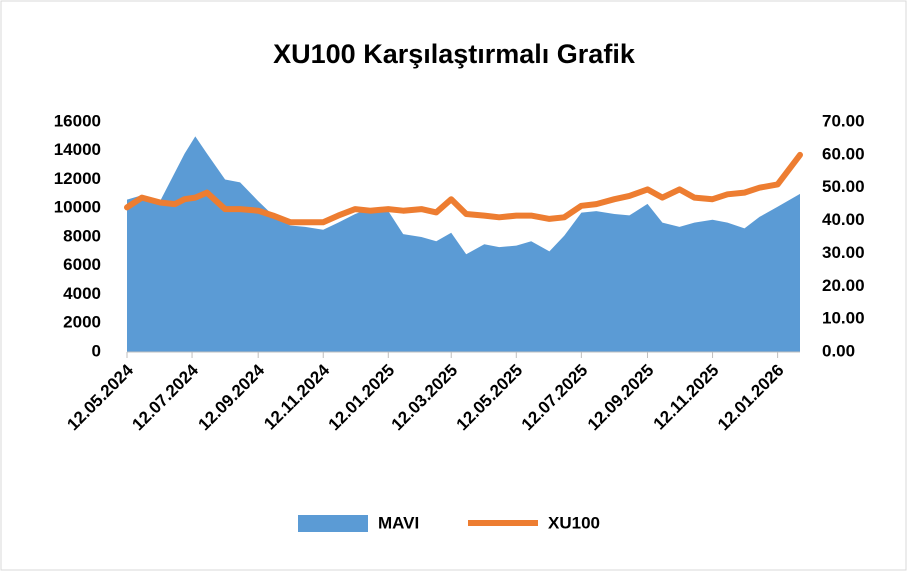 This screenshot has width=908, height=577. Describe the element at coordinates (843, 153) in the screenshot. I see `y2-tick-label: 60.00` at that location.